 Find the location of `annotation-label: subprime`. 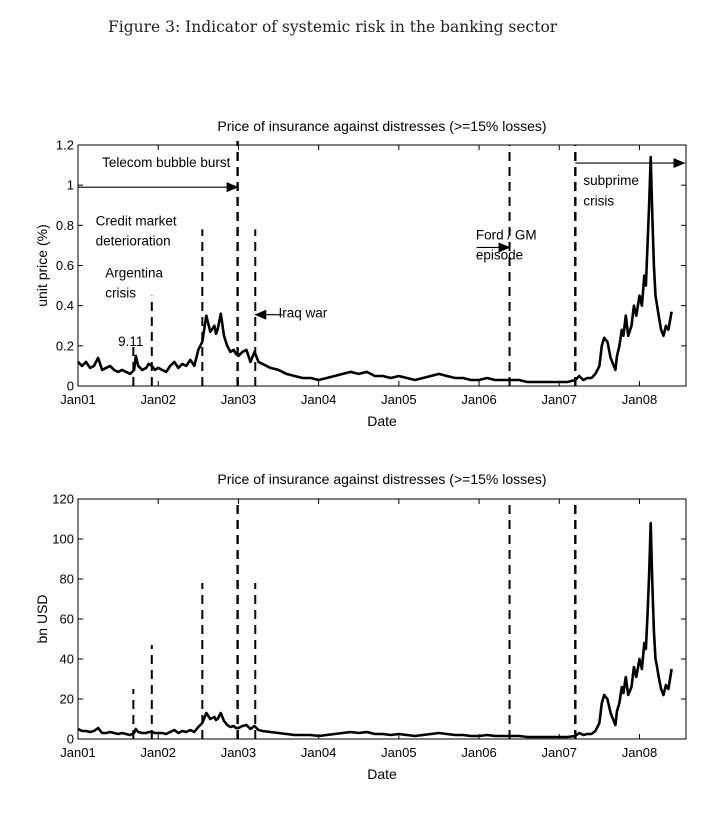

annotation-label: subprime is located at coordinates (611, 180).